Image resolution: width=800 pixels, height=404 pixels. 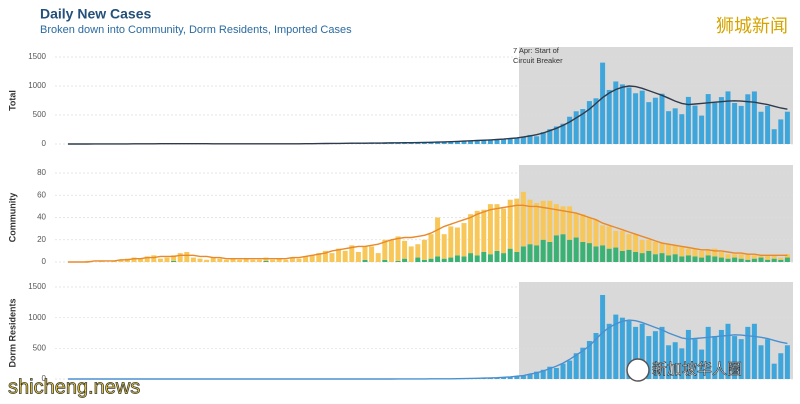 What do you see at coordinates (41, 194) in the screenshot?
I see `y-tick-label: 60` at bounding box center [41, 194].